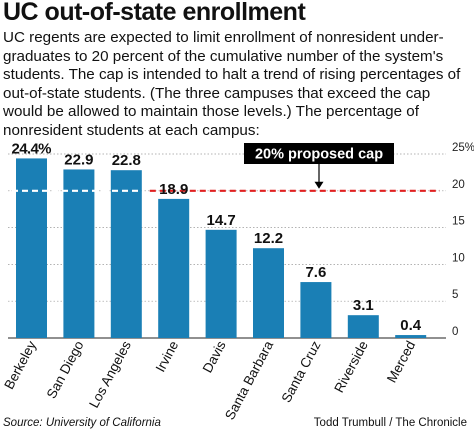 This screenshot has height=439, width=474. I want to click on value-label: 3.1, so click(363, 305).